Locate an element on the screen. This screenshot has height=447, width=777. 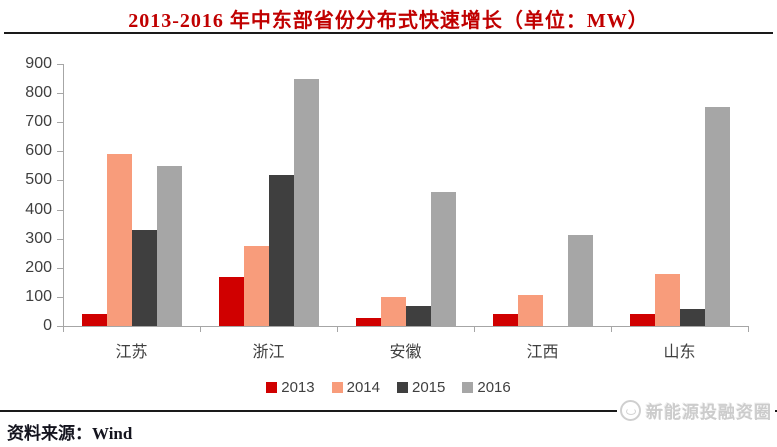
legend-item-2015: 2015 is located at coordinates (421, 387).